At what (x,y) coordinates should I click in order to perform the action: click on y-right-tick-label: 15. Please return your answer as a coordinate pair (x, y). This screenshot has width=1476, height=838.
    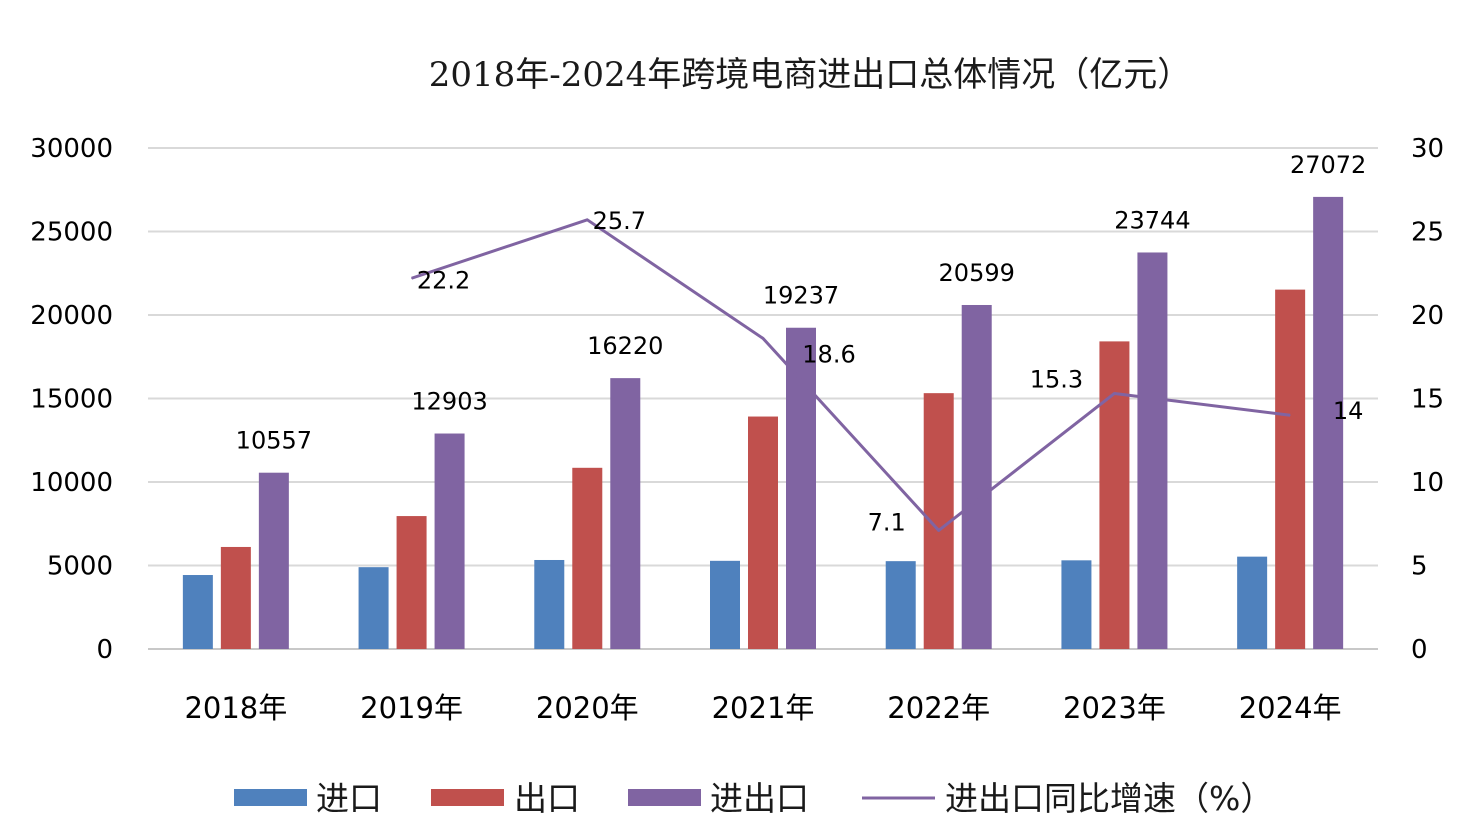
    Looking at the image, I should click on (1427, 400).